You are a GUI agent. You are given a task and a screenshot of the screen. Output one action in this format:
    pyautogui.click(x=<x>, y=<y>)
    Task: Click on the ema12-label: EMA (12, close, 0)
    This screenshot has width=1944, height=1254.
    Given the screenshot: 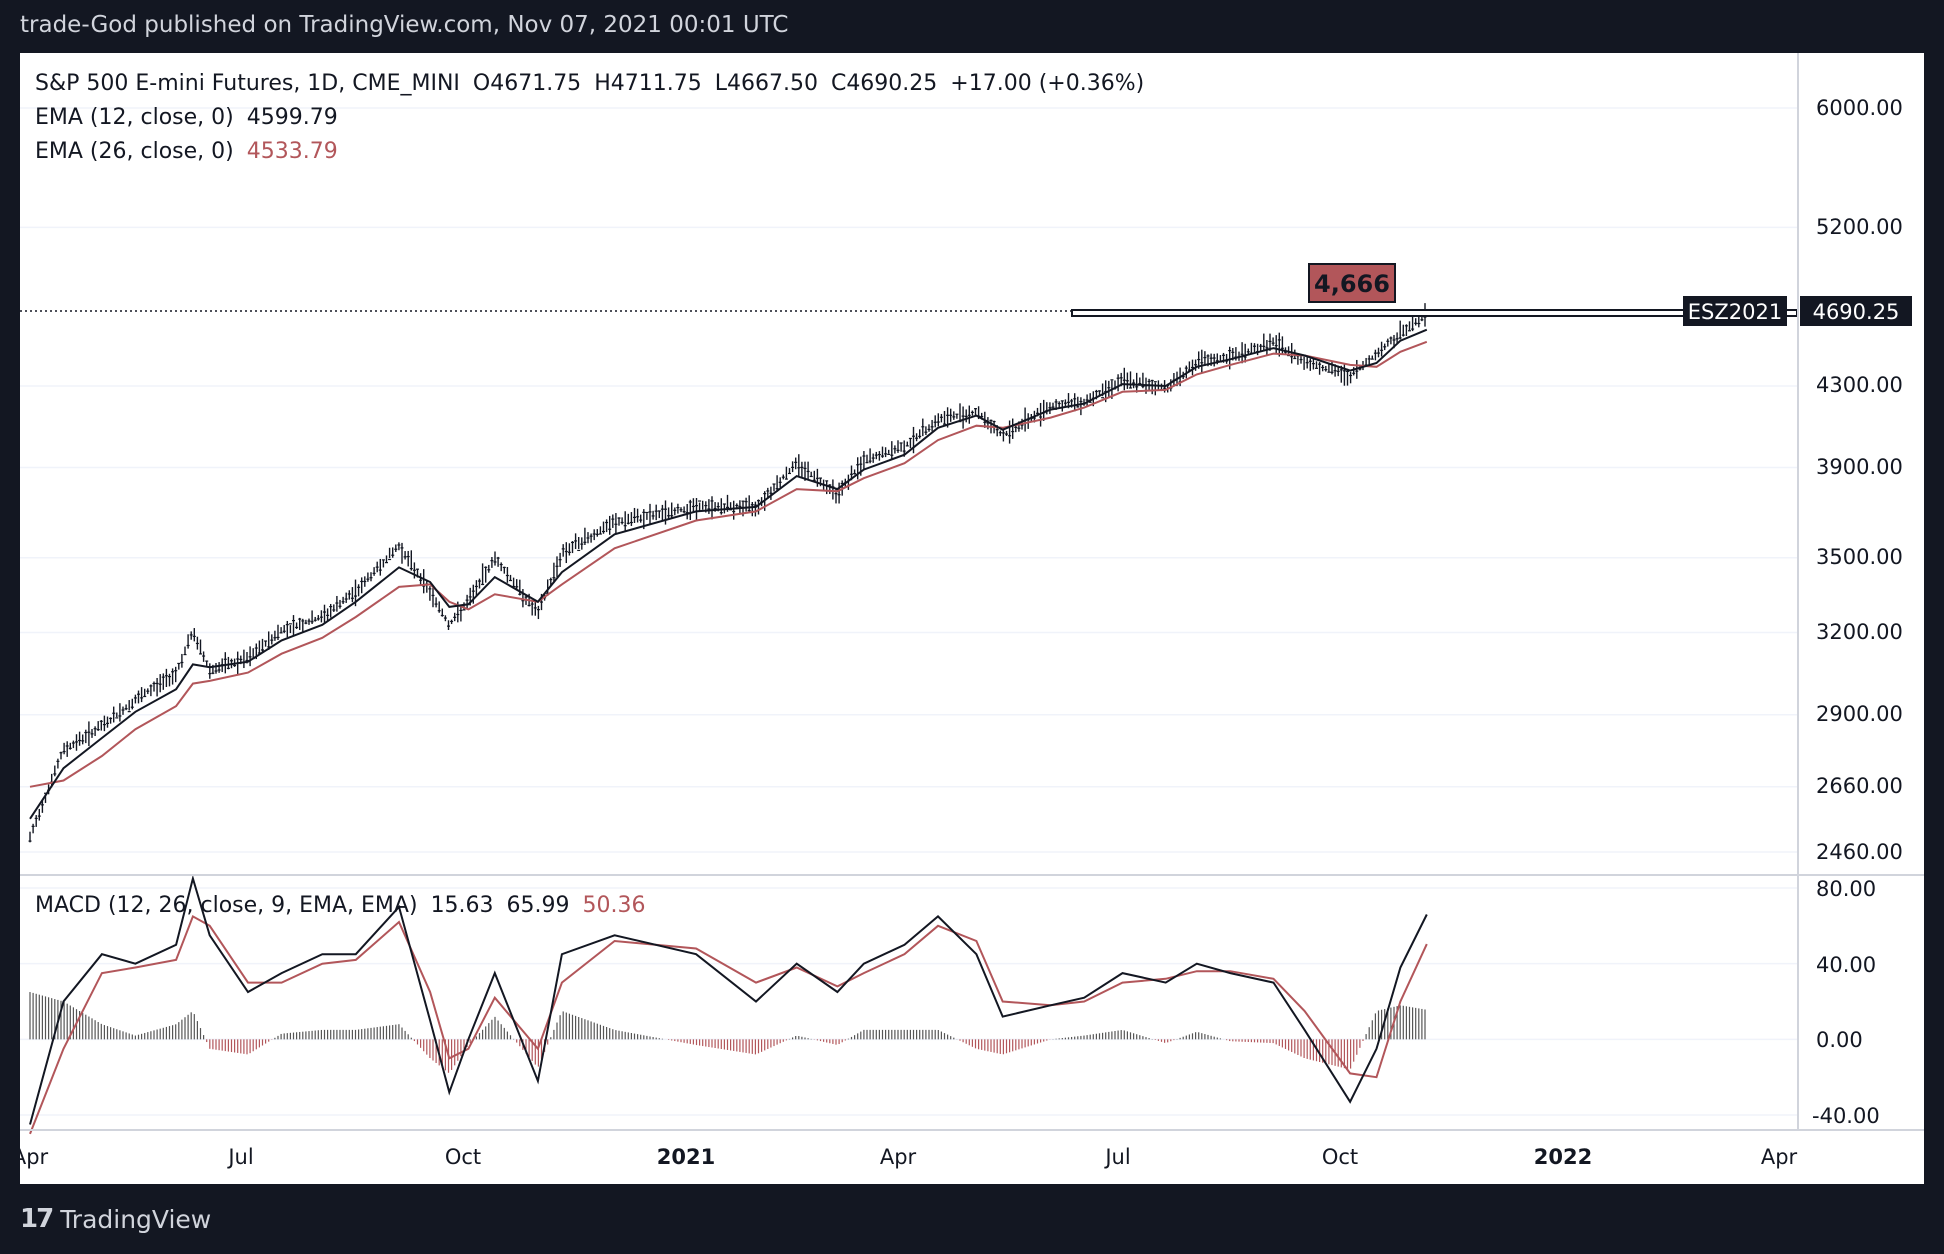 What is the action you would take?
    pyautogui.click(x=134, y=117)
    